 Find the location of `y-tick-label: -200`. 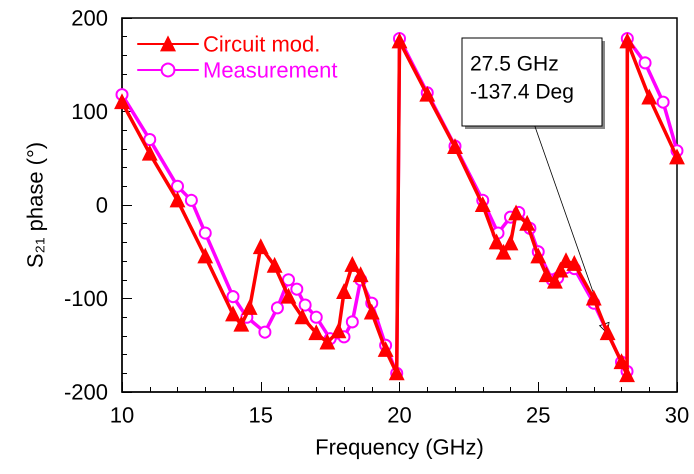

y-tick-label: -200 is located at coordinates (86, 392).